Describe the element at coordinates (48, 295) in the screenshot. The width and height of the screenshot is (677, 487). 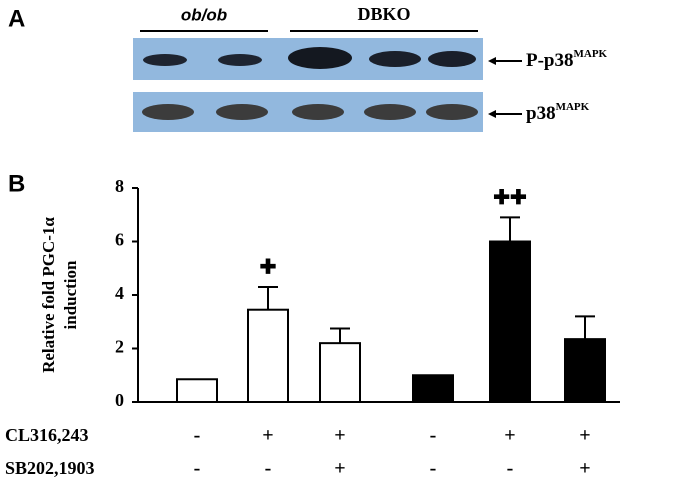
I see `y-axis-label: Relative fold PGC-1α` at that location.